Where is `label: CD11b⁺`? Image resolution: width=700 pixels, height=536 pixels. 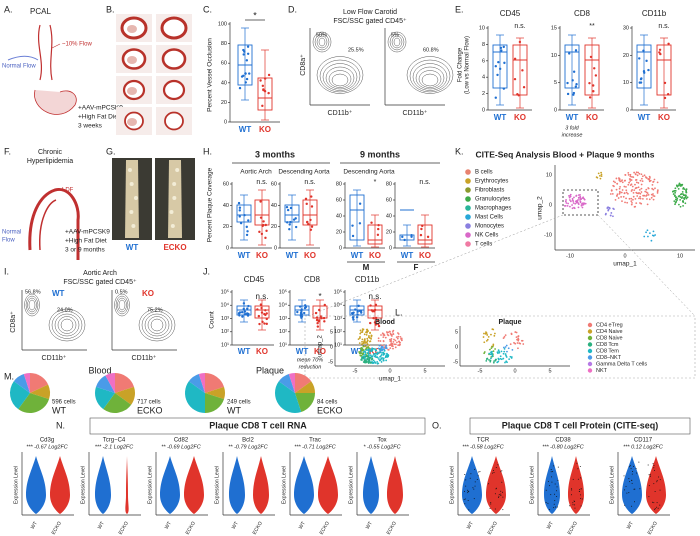 label: CD11b⁺ is located at coordinates (54, 358).